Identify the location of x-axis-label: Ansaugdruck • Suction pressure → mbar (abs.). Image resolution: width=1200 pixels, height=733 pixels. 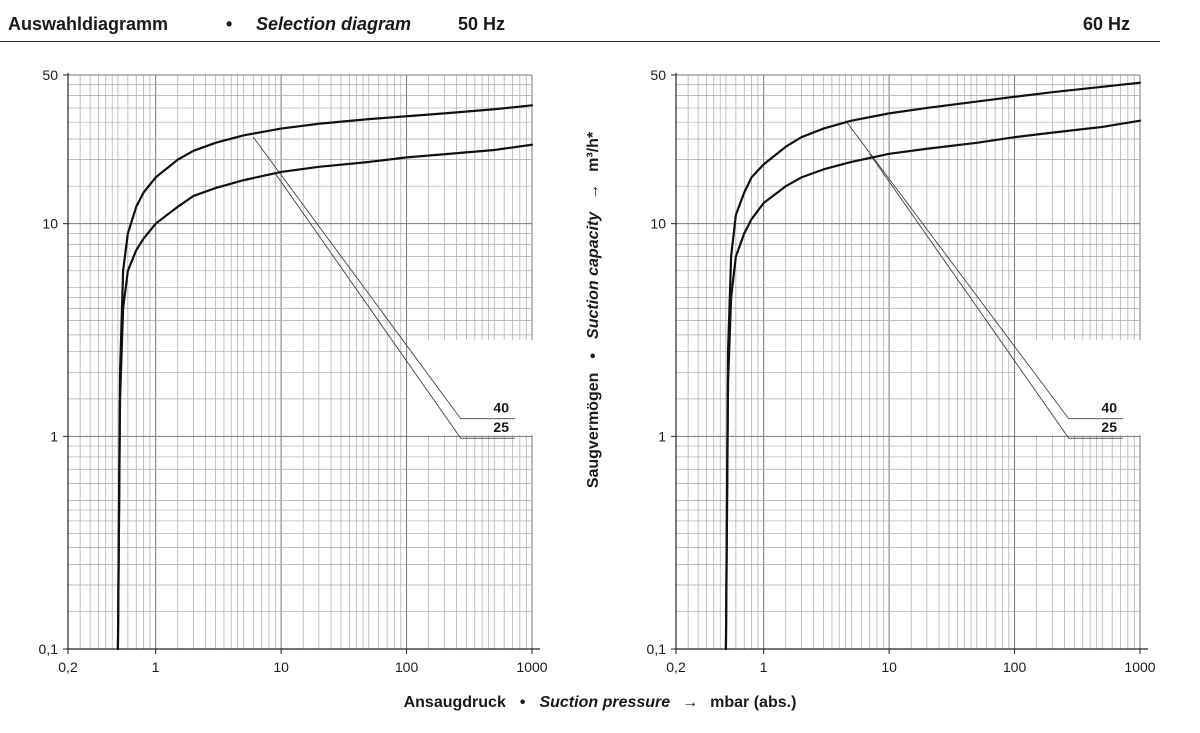
(600, 703).